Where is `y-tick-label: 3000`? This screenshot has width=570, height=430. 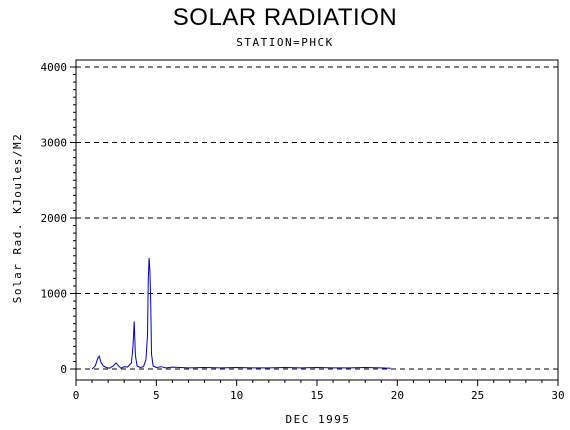
y-tick-label: 3000 is located at coordinates (54, 143).